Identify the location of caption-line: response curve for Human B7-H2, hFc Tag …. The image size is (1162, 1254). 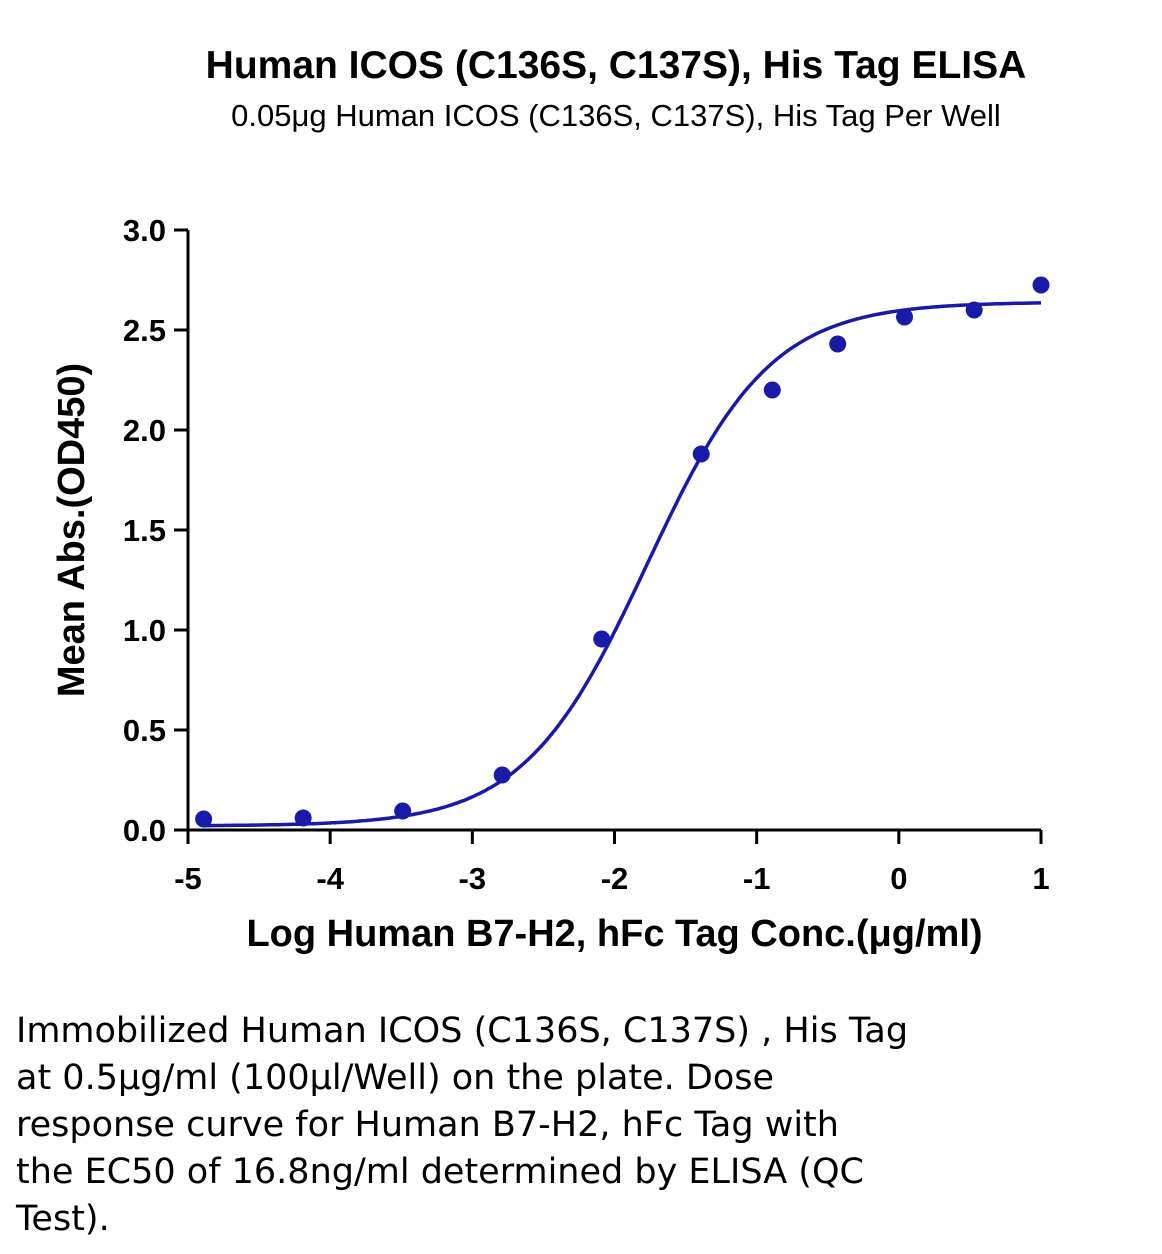
(427, 1125).